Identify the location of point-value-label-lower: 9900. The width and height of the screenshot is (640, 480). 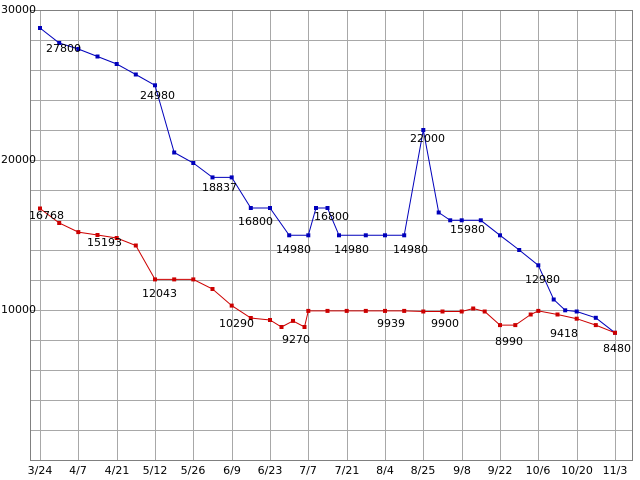
(445, 323).